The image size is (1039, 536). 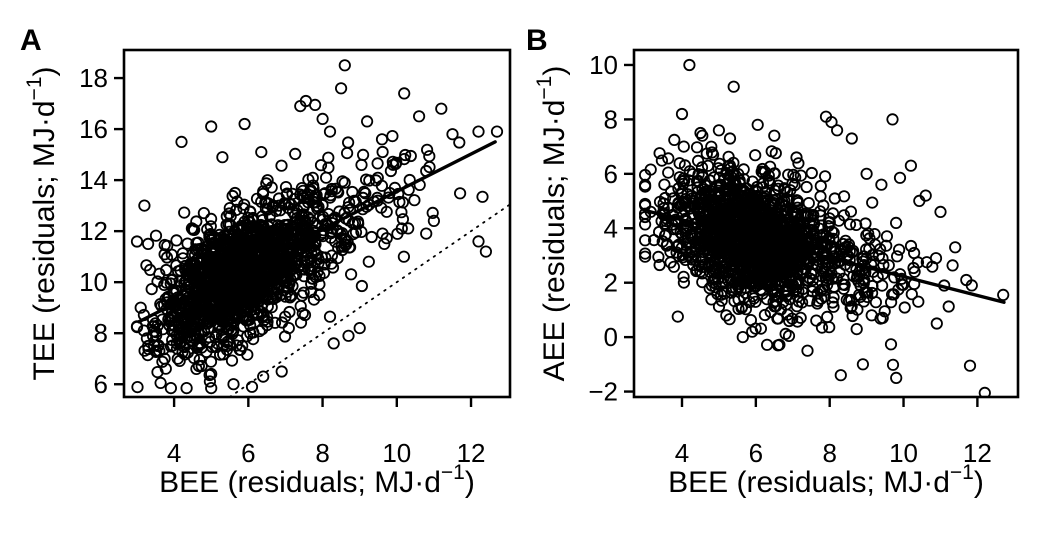 What do you see at coordinates (611, 337) in the screenshot?
I see `y-tick-label: 0` at bounding box center [611, 337].